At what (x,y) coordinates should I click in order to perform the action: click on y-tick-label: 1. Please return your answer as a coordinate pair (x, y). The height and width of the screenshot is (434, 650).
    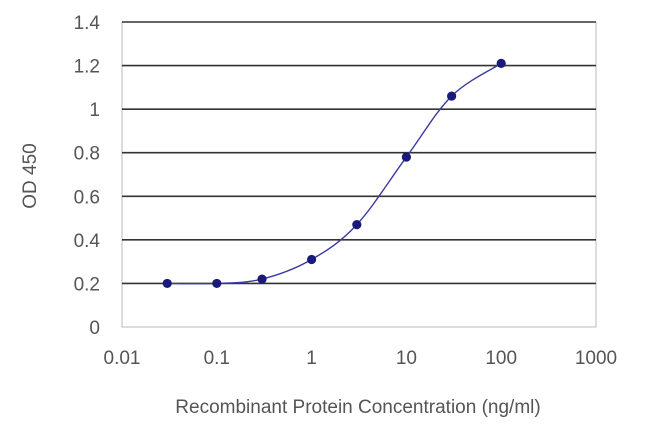
    Looking at the image, I should click on (94, 110).